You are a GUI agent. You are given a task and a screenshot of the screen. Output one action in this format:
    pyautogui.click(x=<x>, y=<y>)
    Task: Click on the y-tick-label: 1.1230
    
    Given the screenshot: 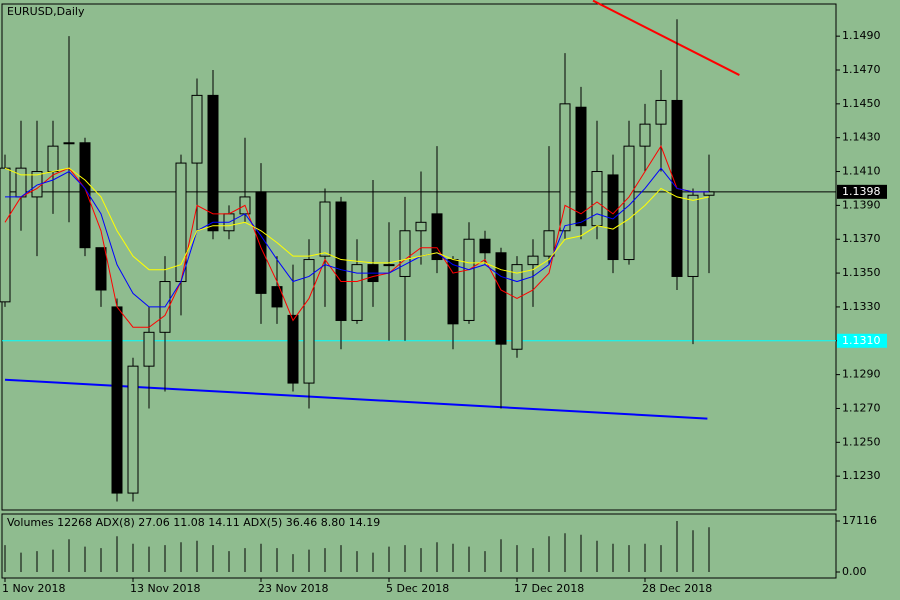 What is the action you would take?
    pyautogui.click(x=861, y=475)
    